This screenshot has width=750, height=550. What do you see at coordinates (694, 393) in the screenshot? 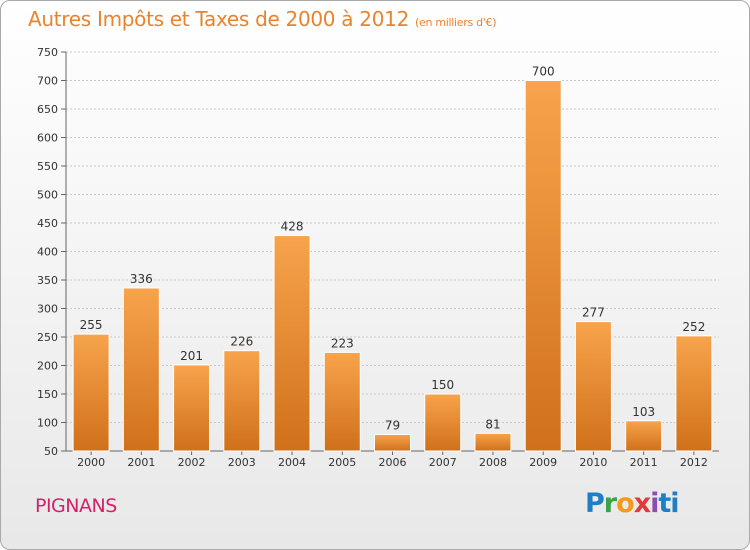
I see `bar-2012` at bounding box center [694, 393].